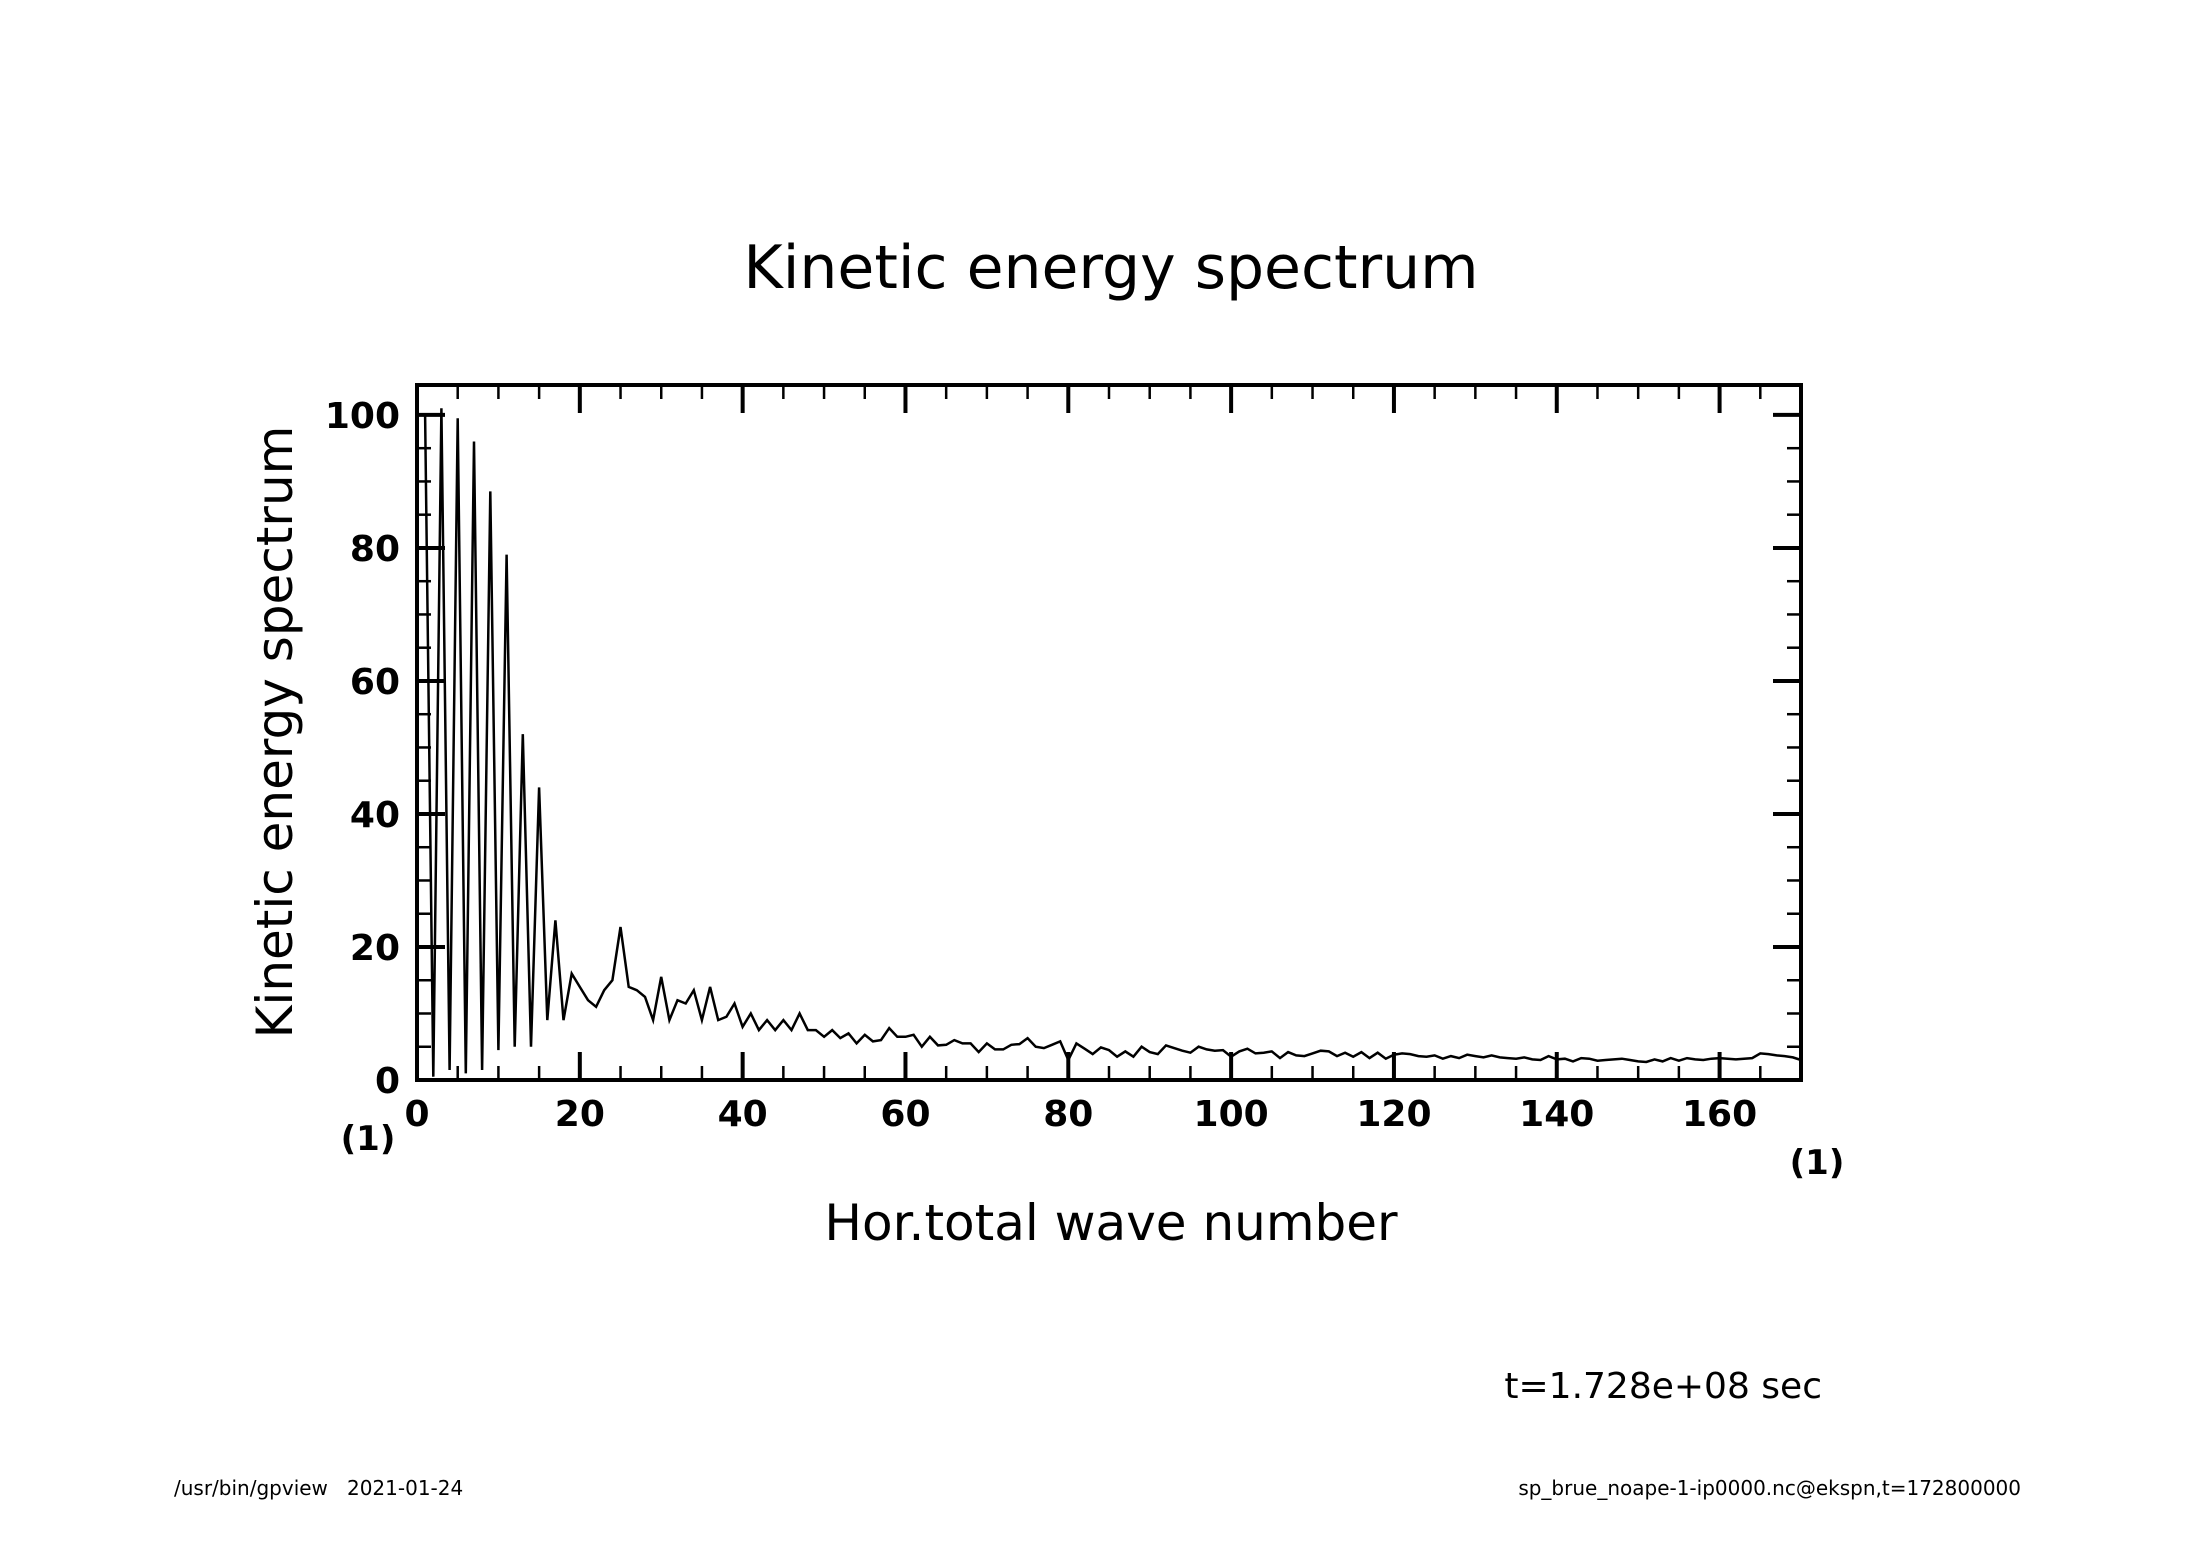 This screenshot has width=2188, height=1546. Describe the element at coordinates (375, 682) in the screenshot. I see `y-tick-label: 60` at that location.